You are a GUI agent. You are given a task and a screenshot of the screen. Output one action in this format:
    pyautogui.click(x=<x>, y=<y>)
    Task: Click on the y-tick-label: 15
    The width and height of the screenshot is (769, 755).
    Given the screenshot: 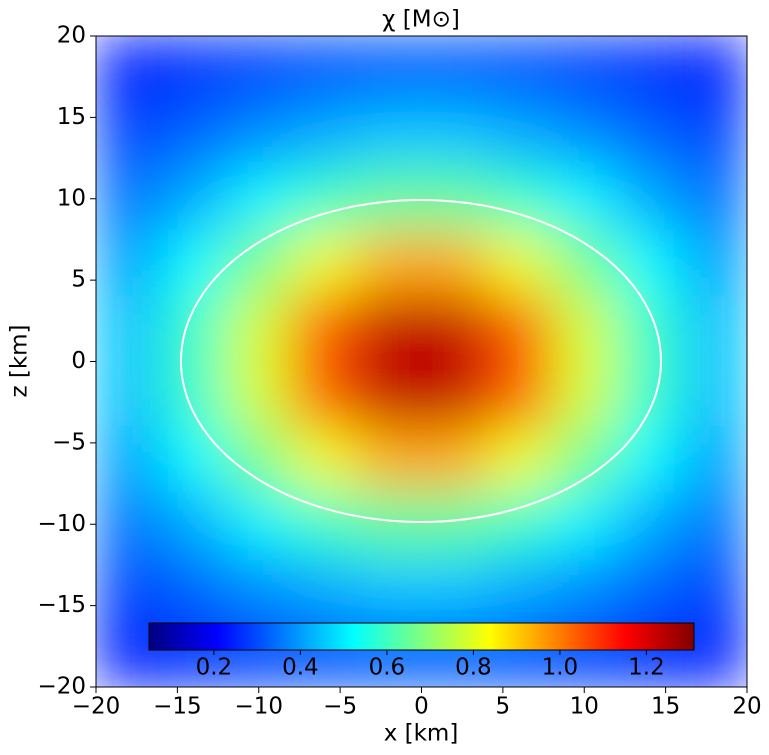 What is the action you would take?
    pyautogui.click(x=71, y=117)
    